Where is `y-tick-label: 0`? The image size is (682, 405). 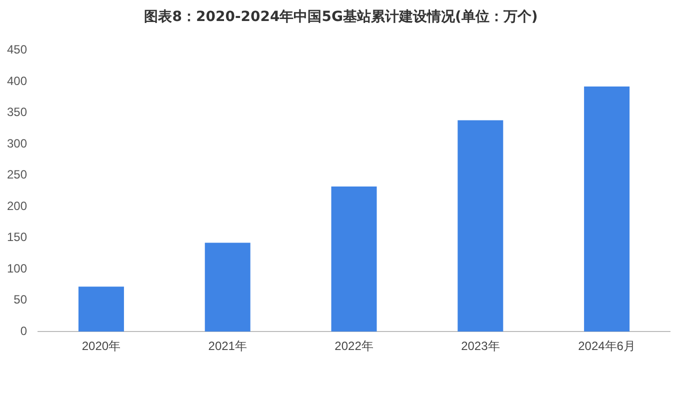
y-tick-label: 0 is located at coordinates (24, 331).